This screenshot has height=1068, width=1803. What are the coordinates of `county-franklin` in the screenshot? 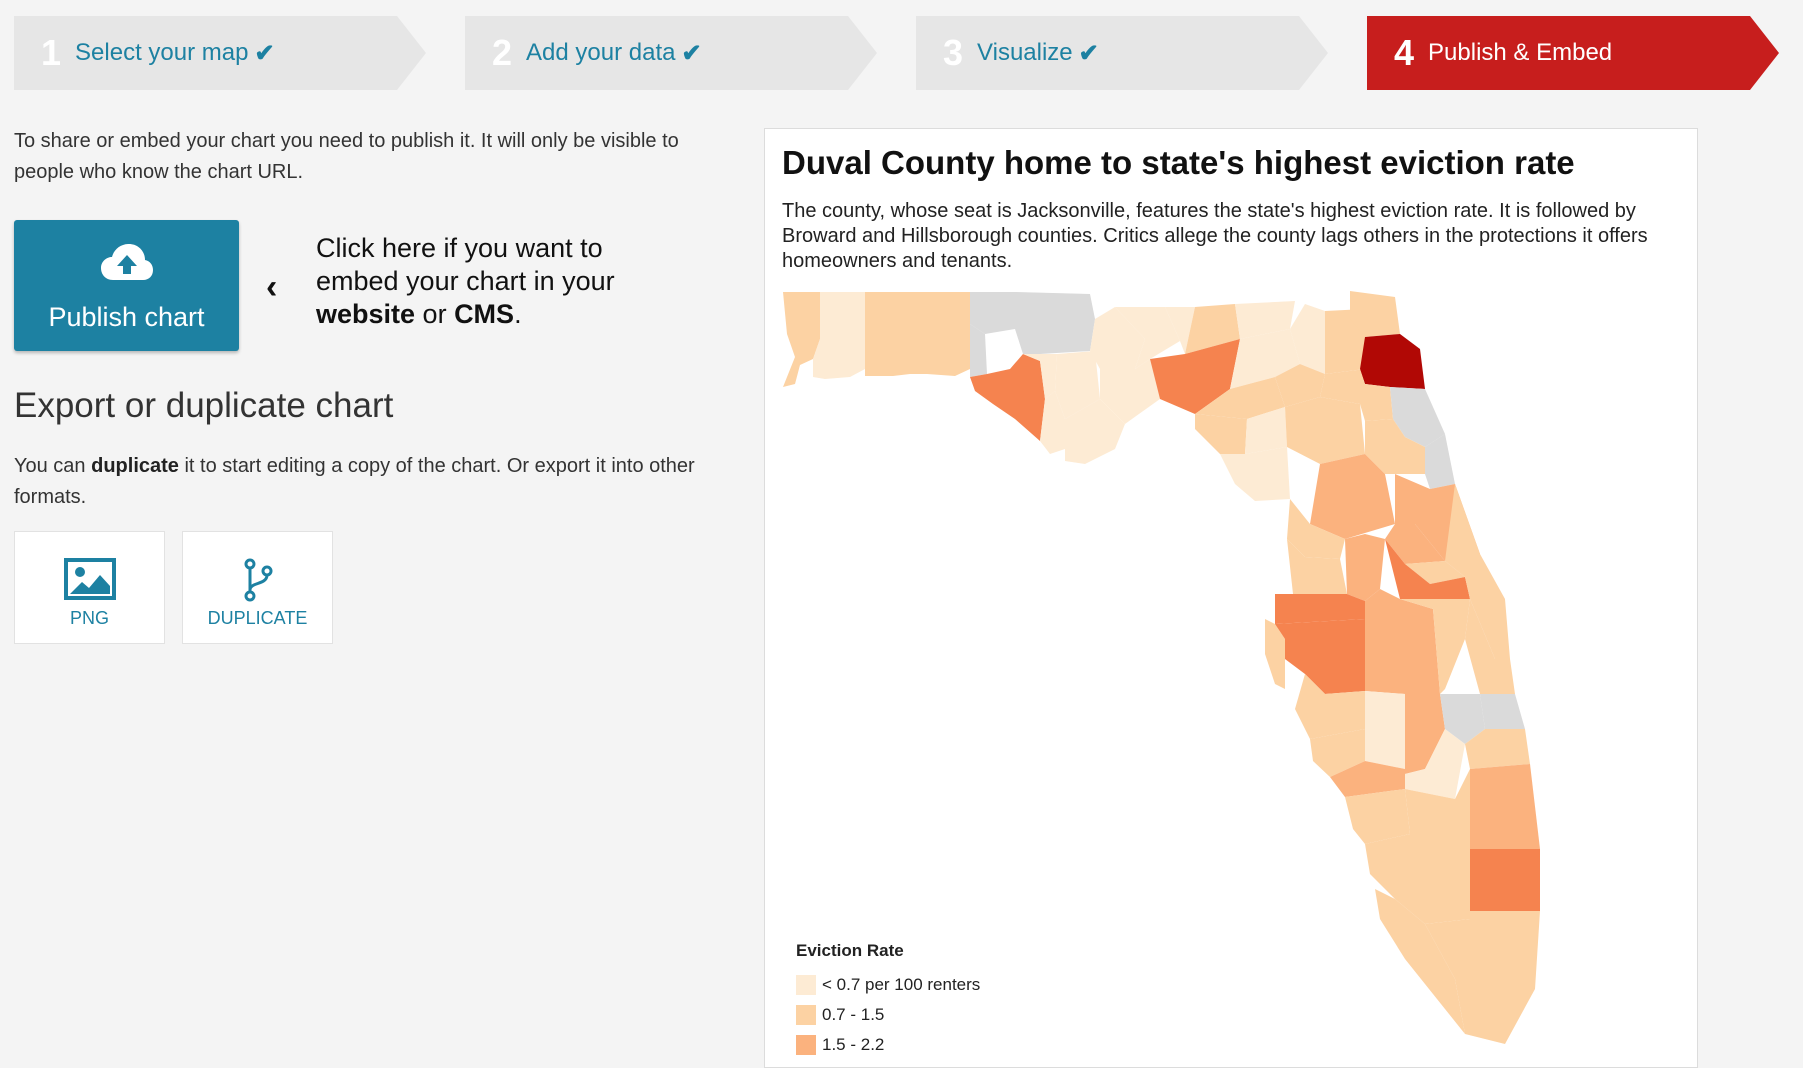 It's located at (1095, 431).